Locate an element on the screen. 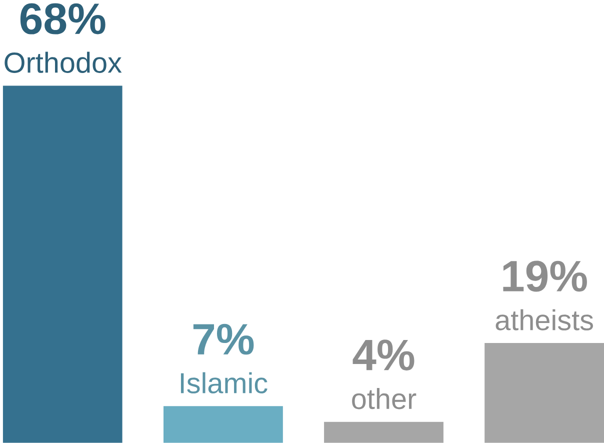 The image size is (604, 443). x-tick-label: Orthodox is located at coordinates (63, 63).